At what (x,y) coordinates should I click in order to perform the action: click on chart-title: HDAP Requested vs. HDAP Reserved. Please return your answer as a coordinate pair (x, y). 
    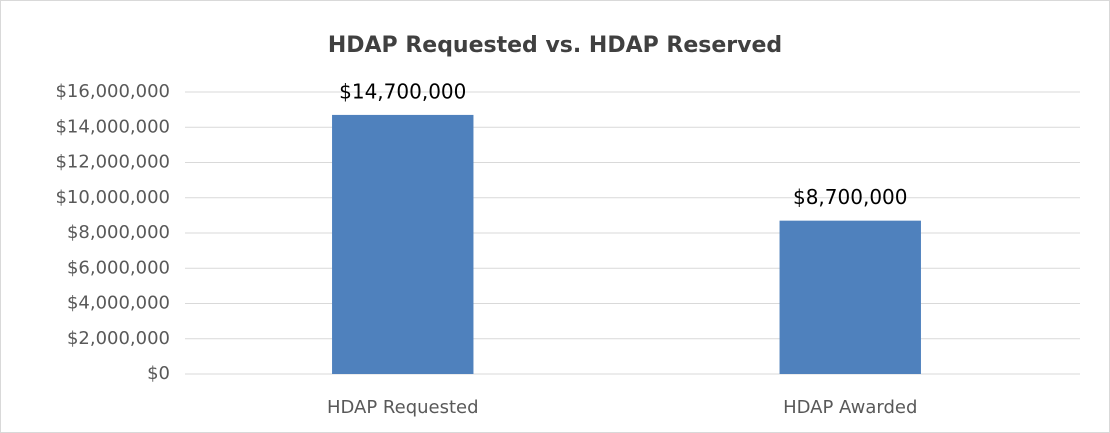
    Looking at the image, I should click on (555, 45).